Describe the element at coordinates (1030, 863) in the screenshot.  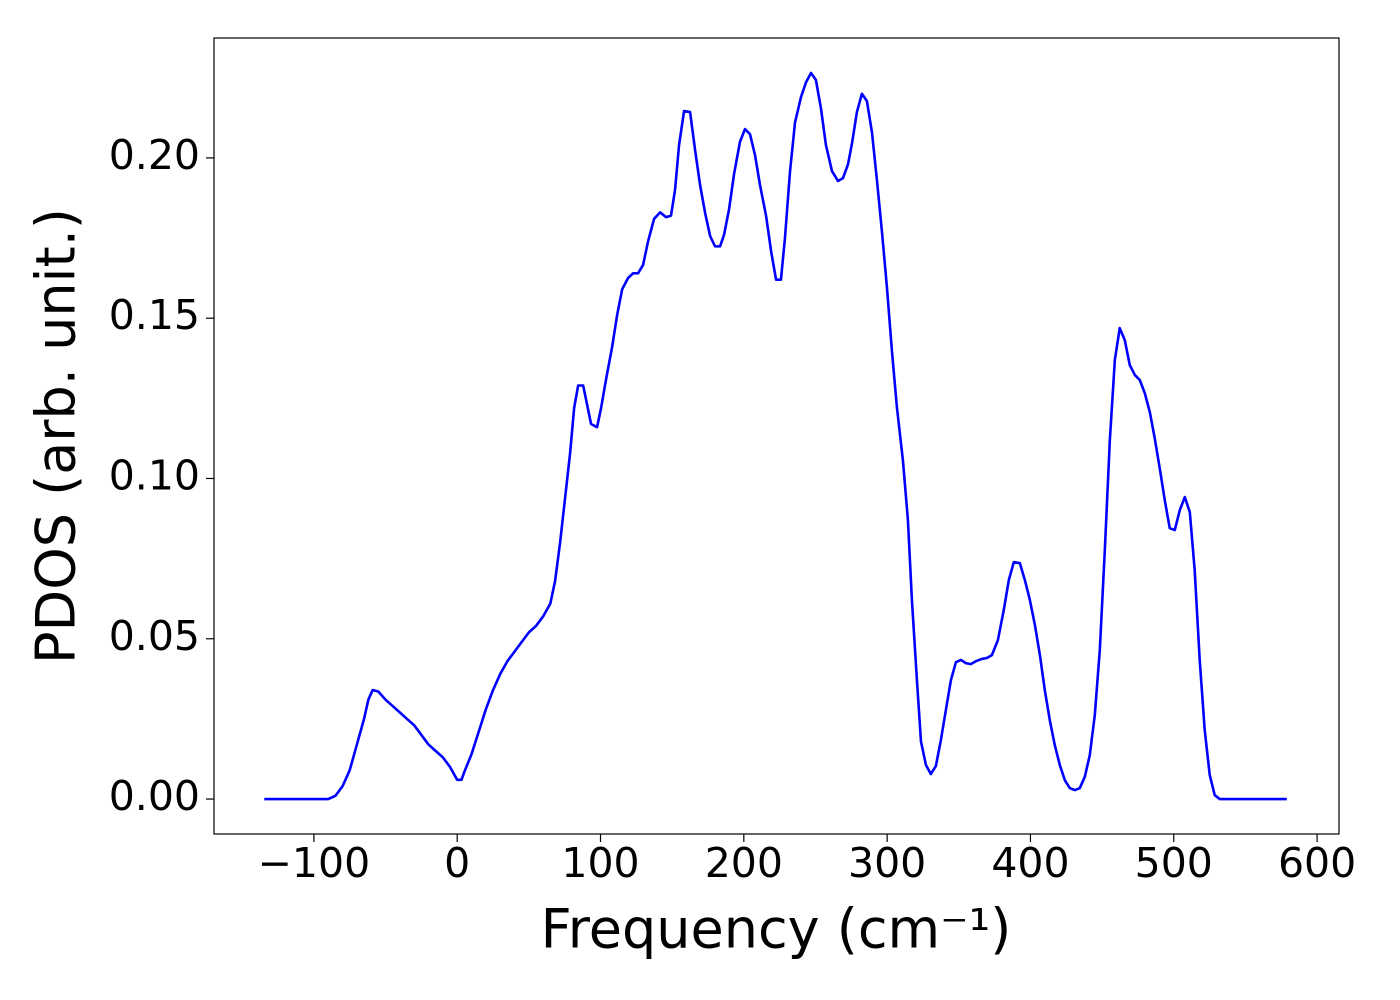
I see `x-tick-label: 400` at that location.